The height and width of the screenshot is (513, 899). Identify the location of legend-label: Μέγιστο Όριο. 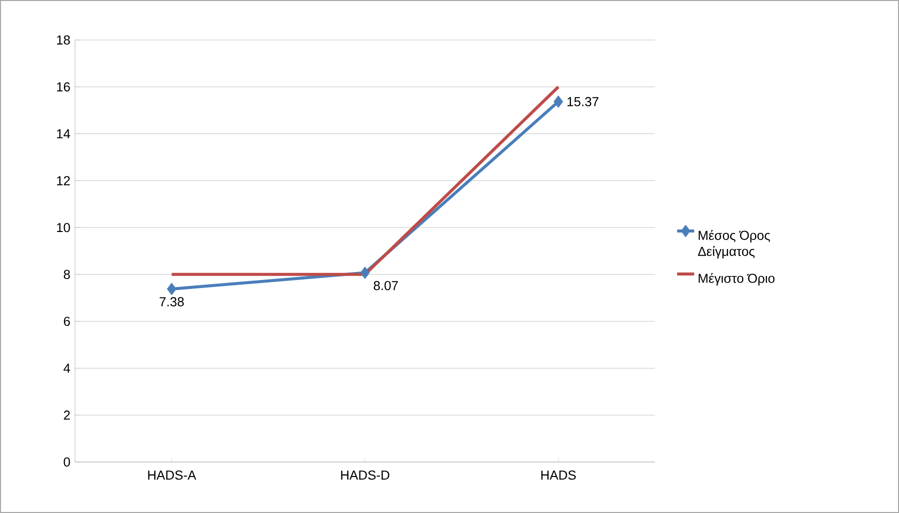
(736, 279).